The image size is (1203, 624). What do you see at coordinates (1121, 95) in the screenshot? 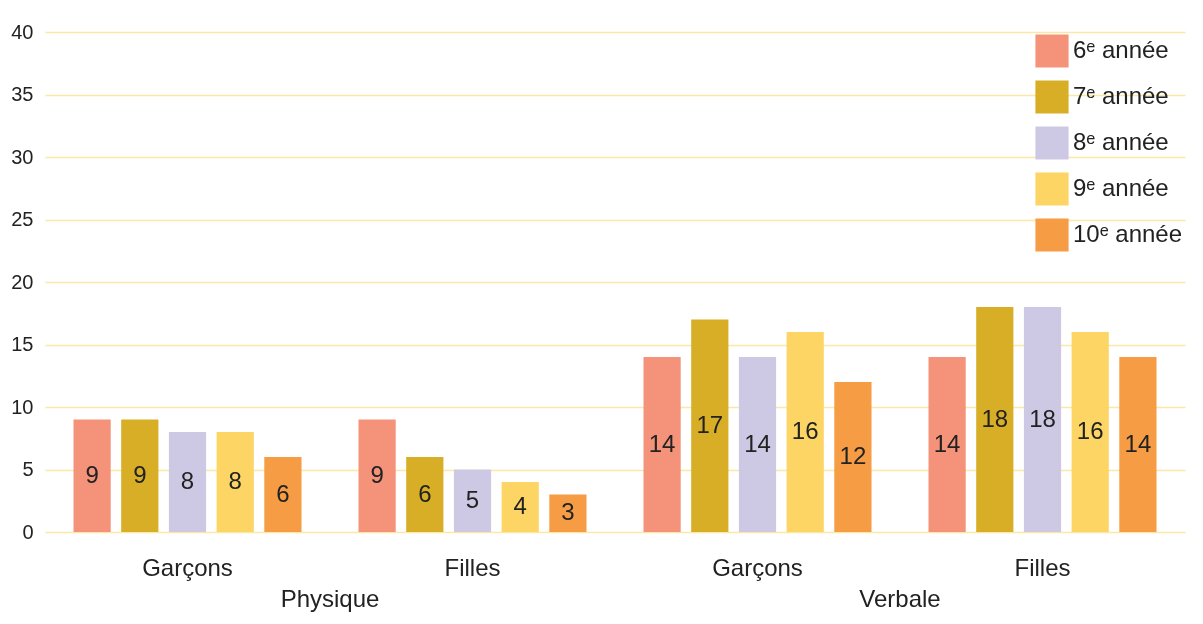
I see `legend-label: 7ᵉ année` at bounding box center [1121, 95].